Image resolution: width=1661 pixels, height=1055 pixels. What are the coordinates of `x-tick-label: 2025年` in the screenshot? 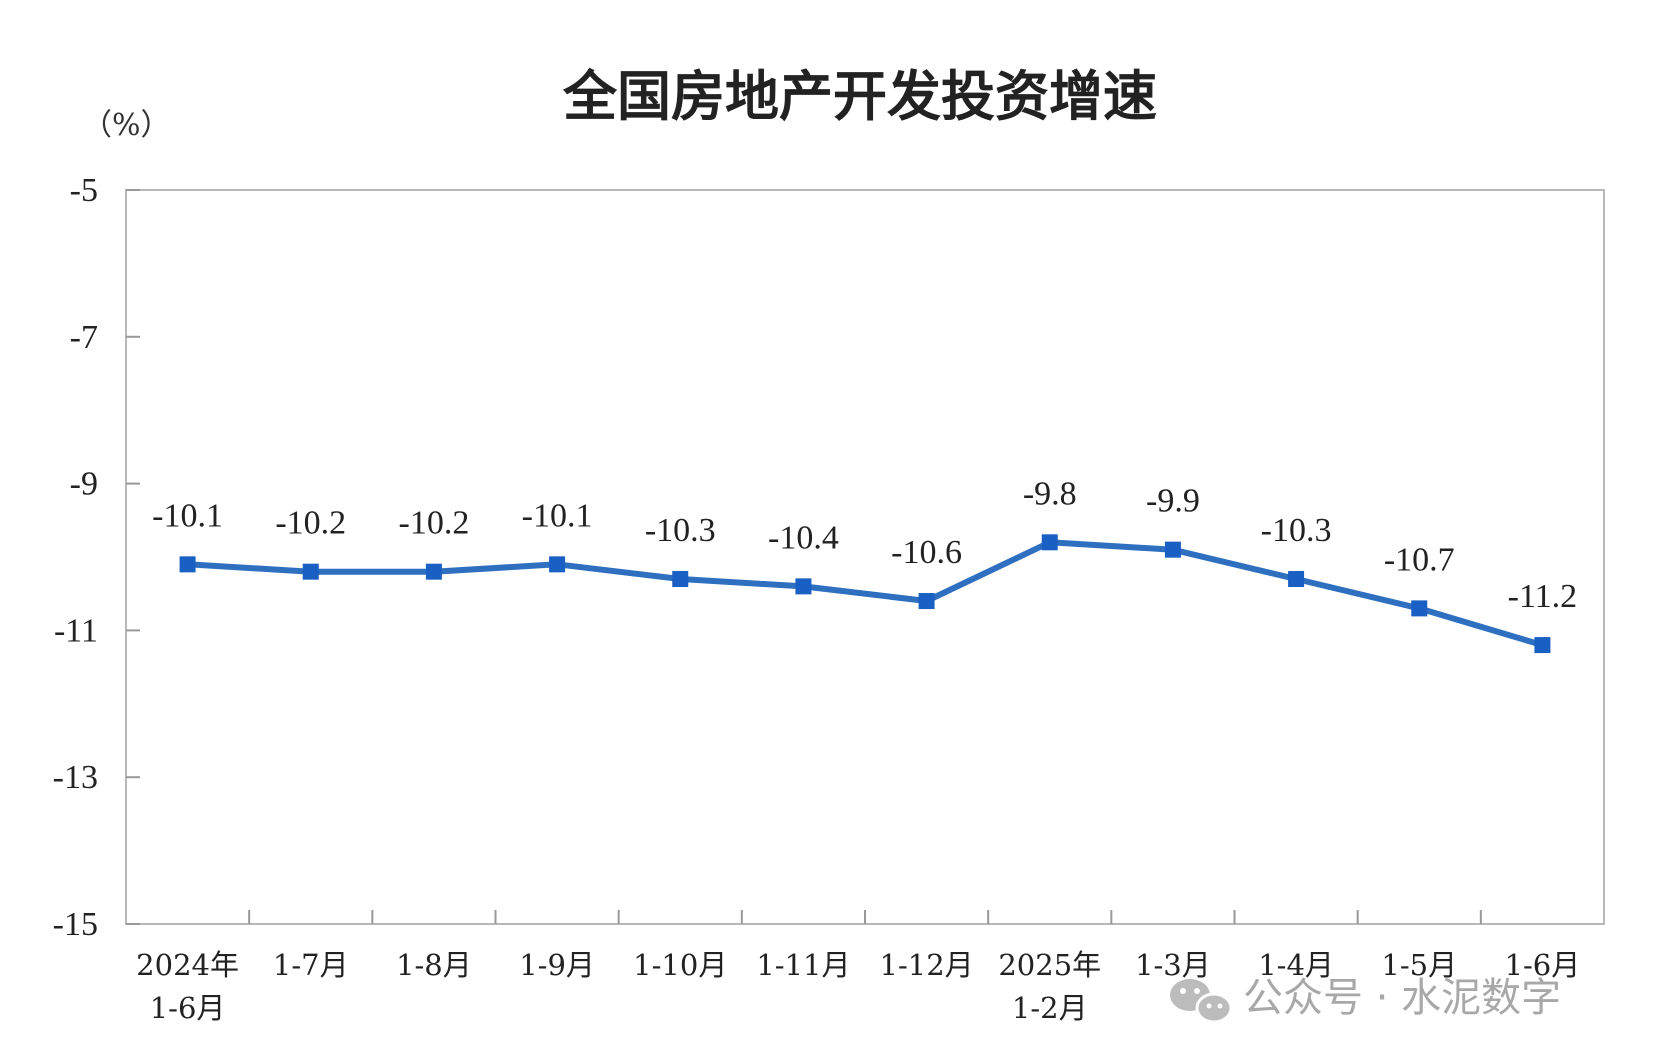 It's located at (1049, 965).